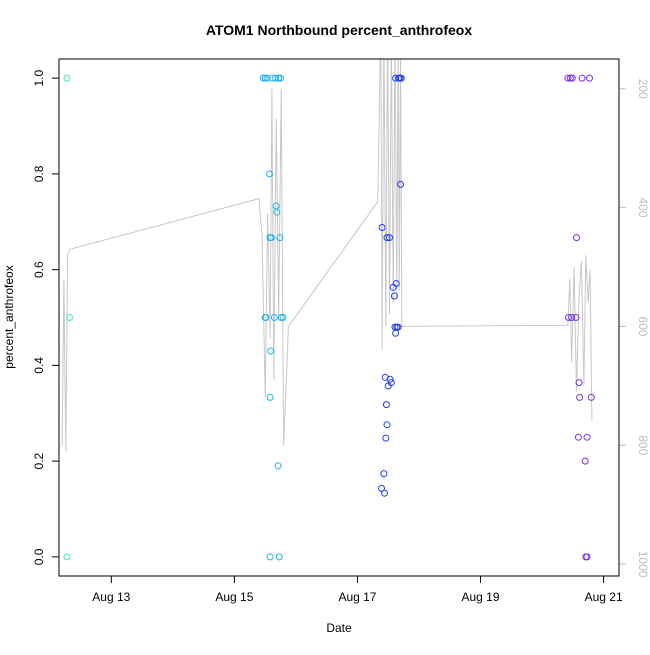 Image resolution: width=650 pixels, height=655 pixels. I want to click on y-tick-label: 0.6, so click(39, 269).